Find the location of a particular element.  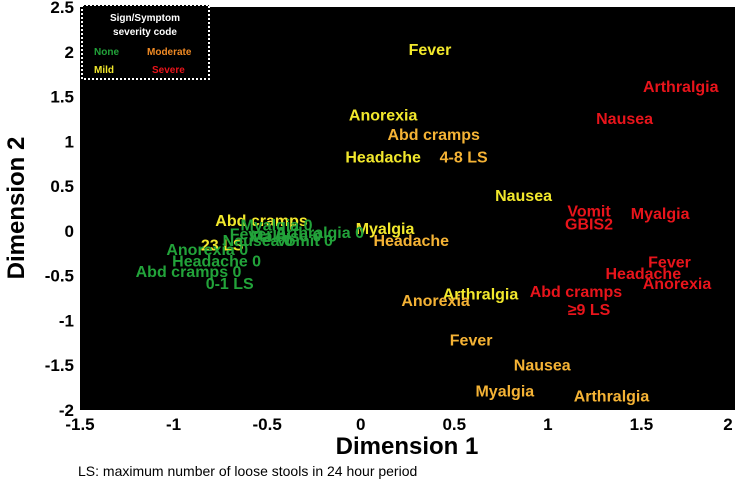

y-tick-label: 2.5 is located at coordinates (62, 8).